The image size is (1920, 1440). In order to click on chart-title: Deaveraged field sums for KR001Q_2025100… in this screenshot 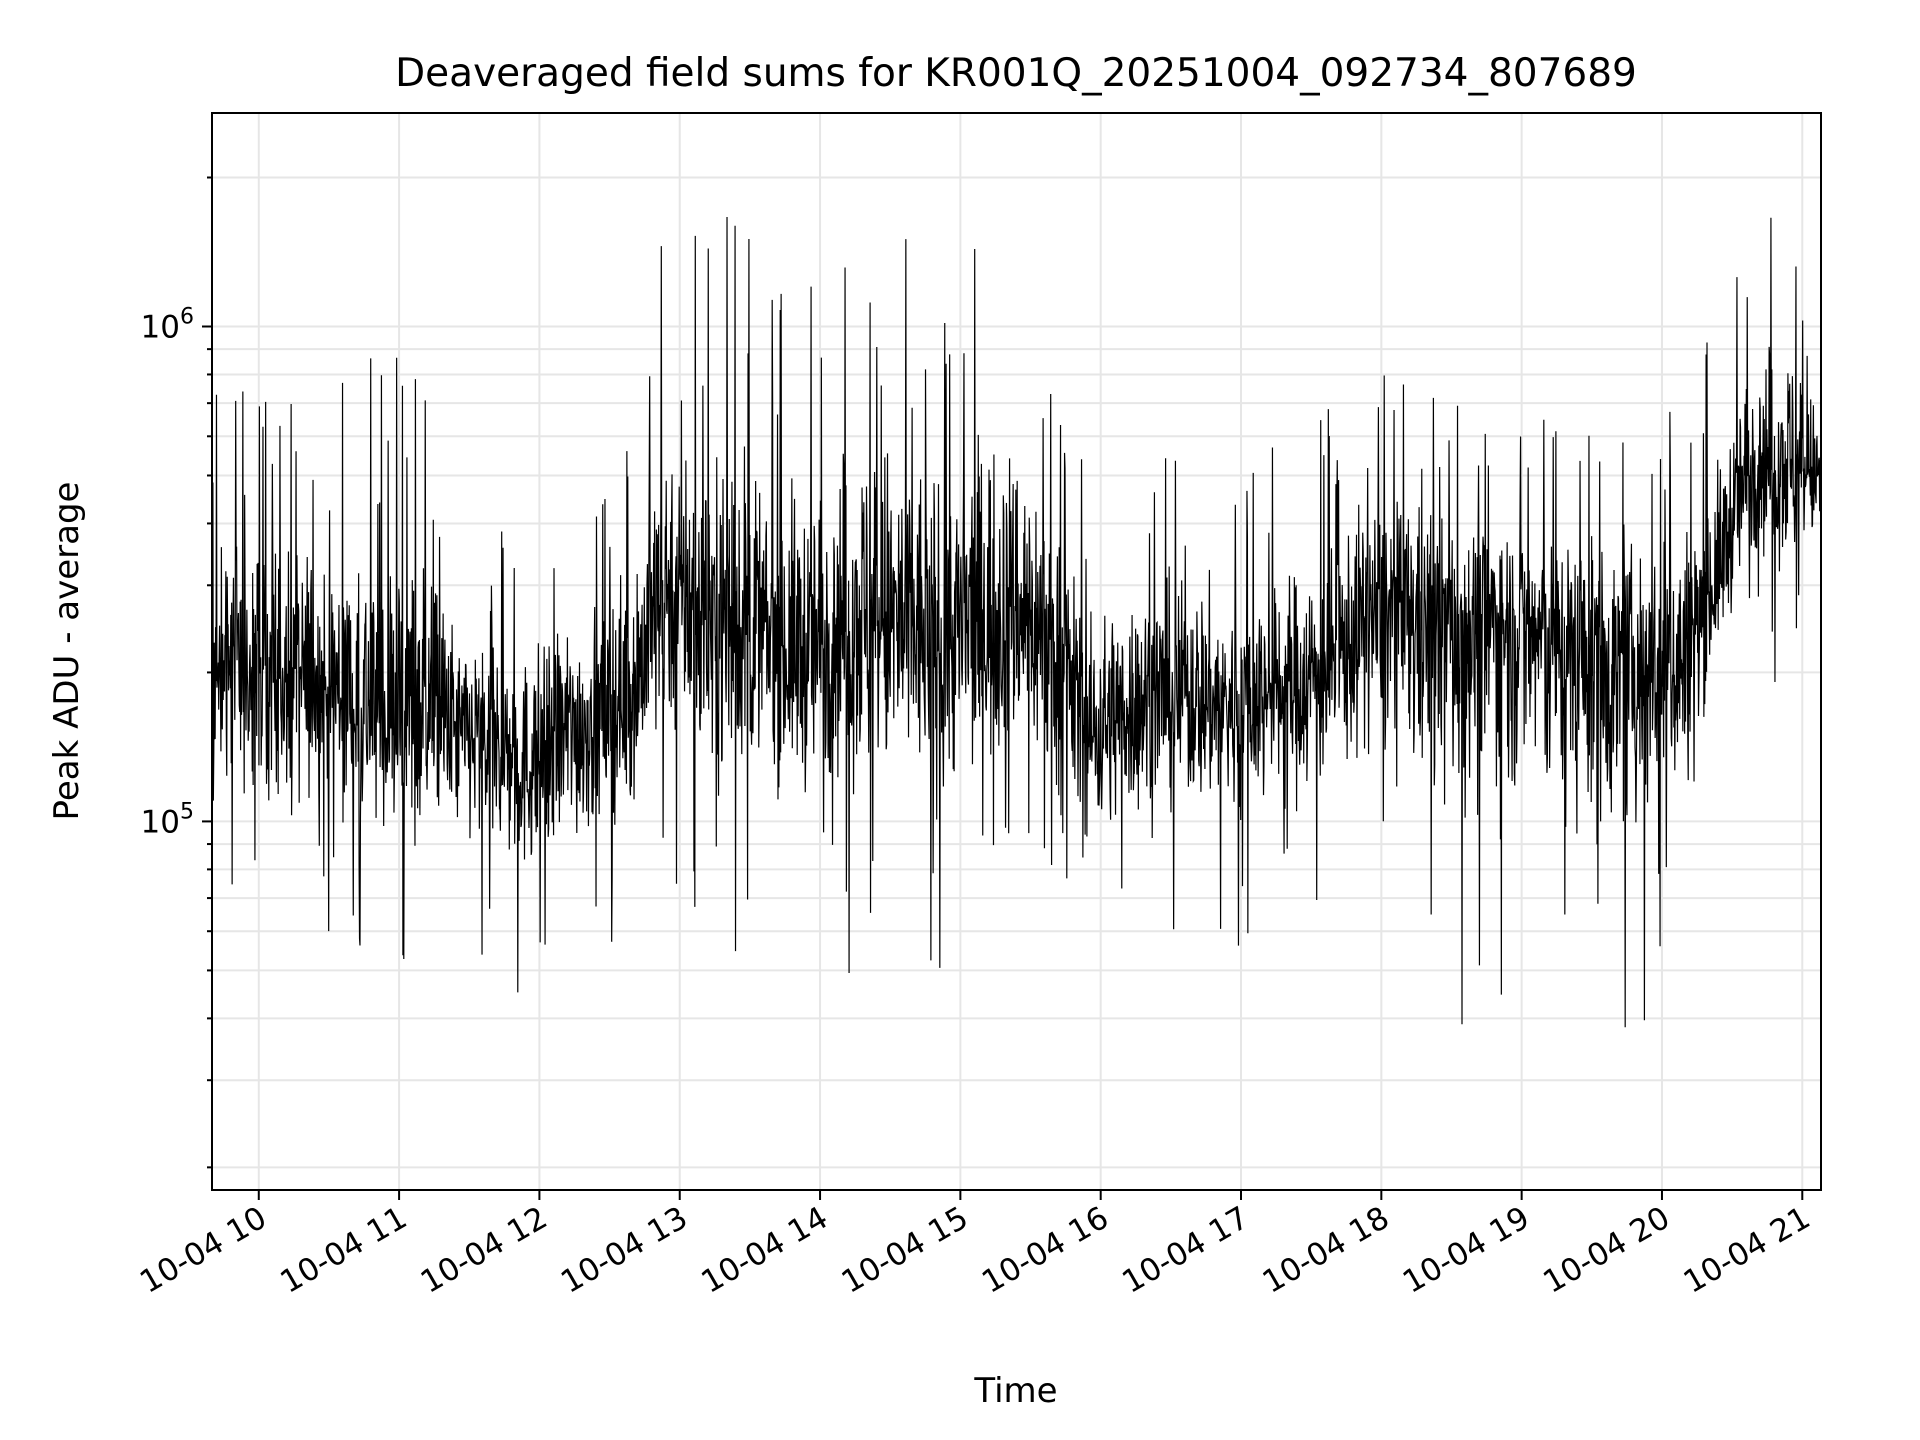, I will do `click(1016, 73)`.